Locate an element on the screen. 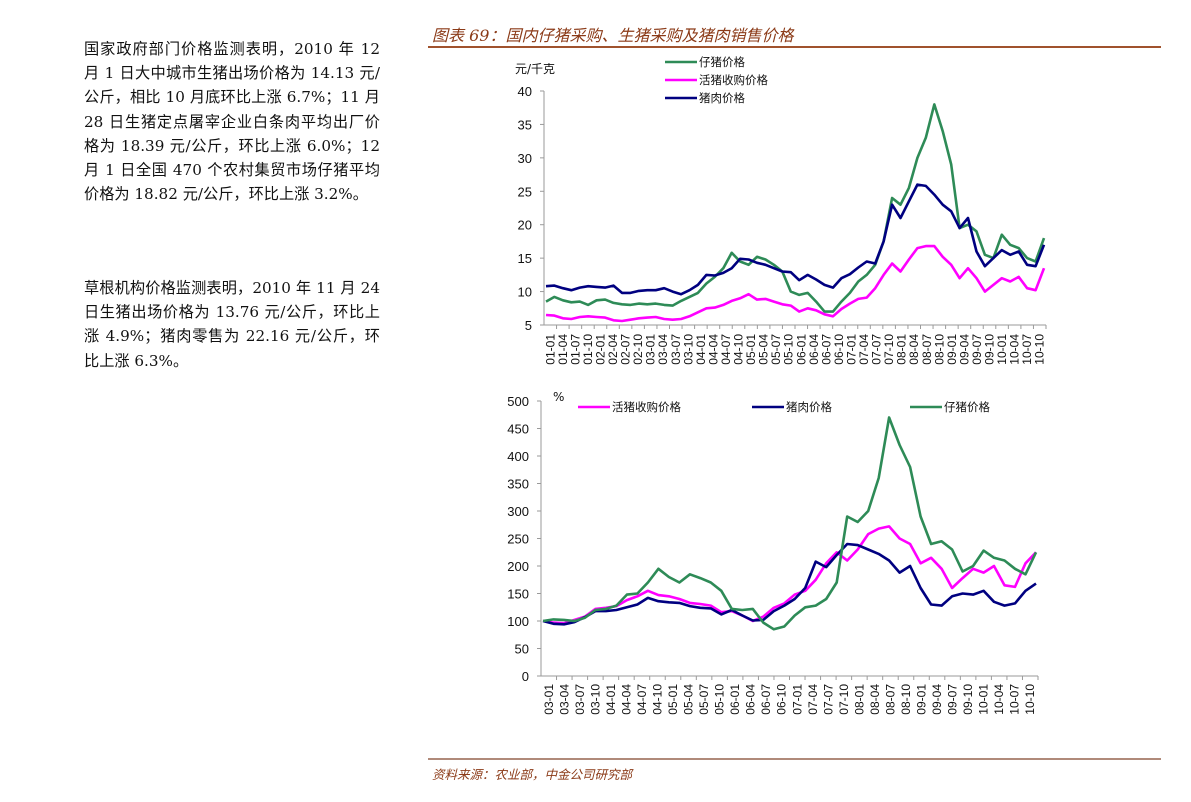 The width and height of the screenshot is (1191, 802). x-tick-label: 04-07 is located at coordinates (726, 349).